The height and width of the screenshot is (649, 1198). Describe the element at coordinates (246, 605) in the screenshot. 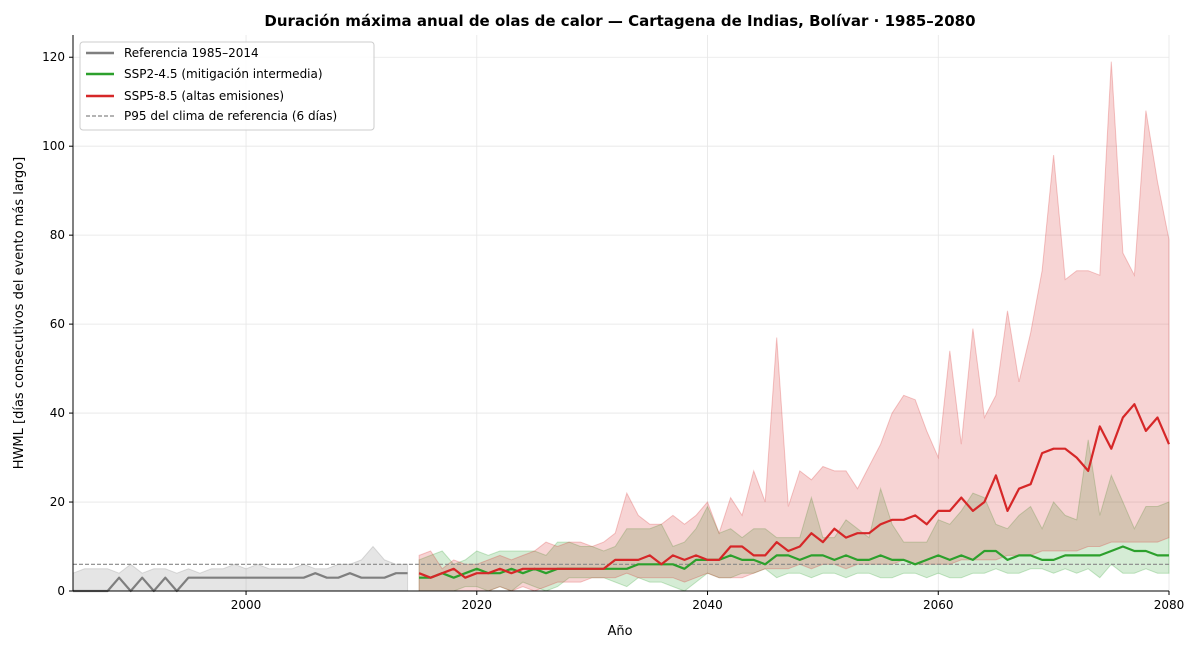

I see `x-tick-label: 2000` at that location.